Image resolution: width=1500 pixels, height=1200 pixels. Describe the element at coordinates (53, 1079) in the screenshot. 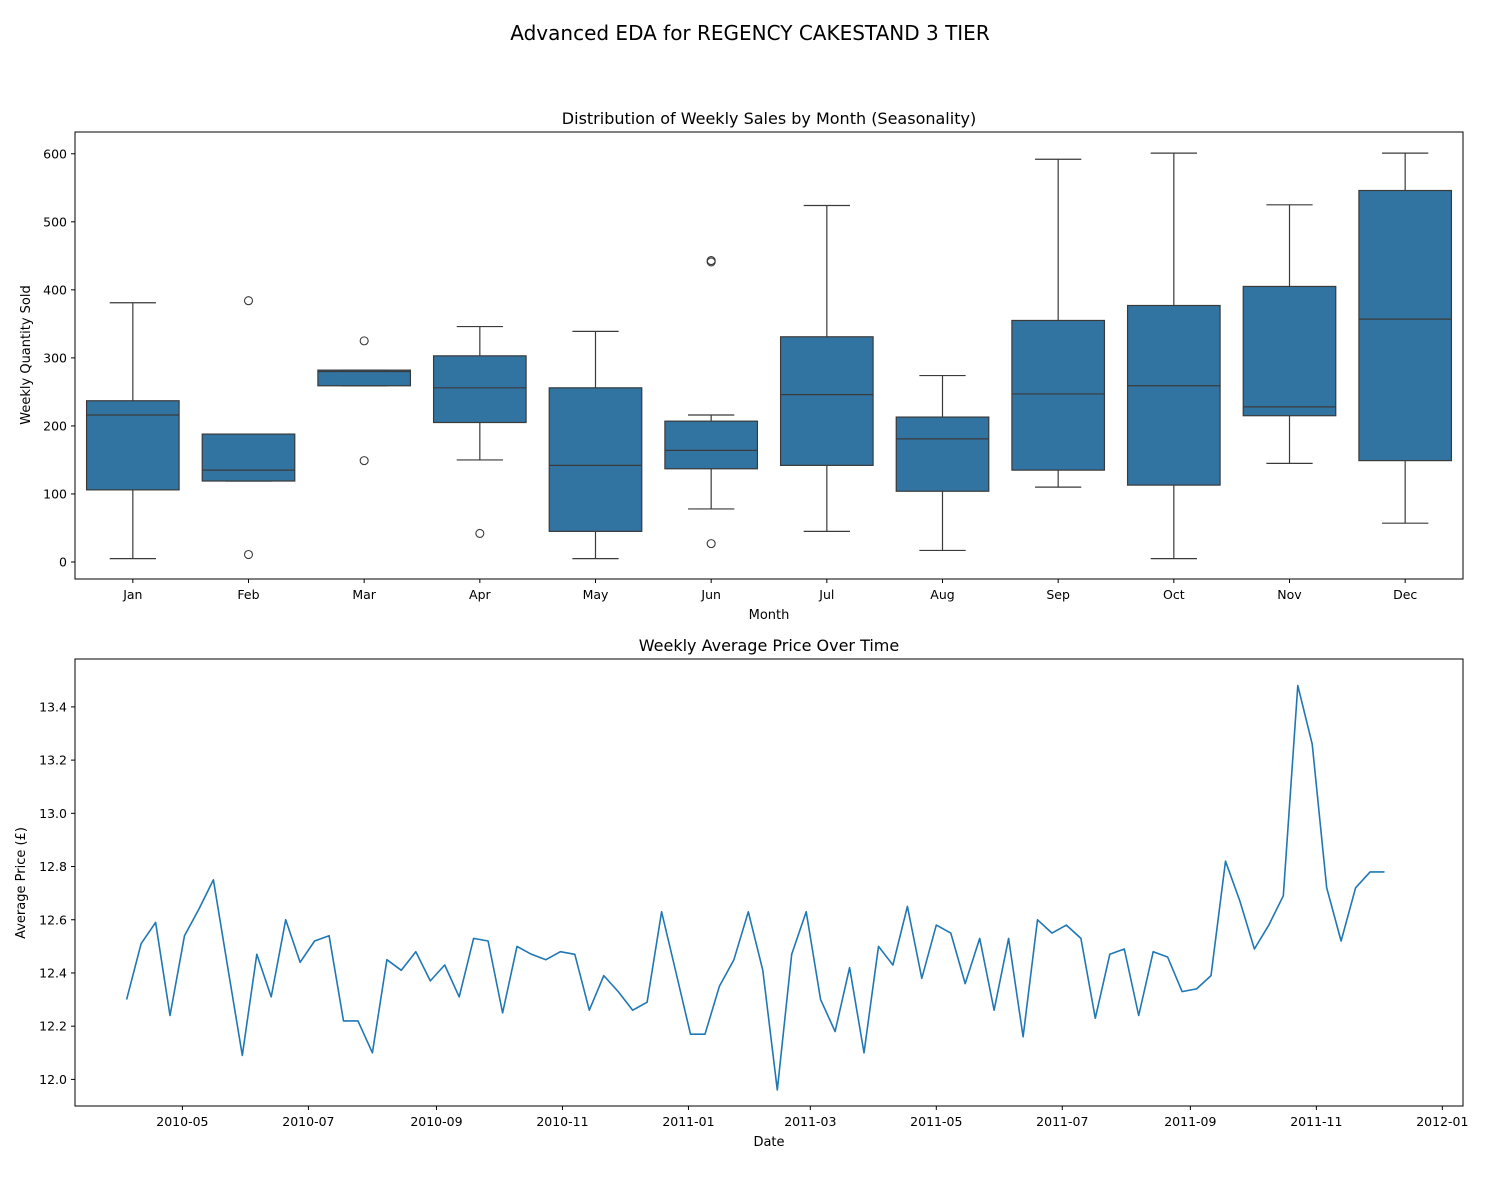

I see `y-tick-label: 12.0` at that location.